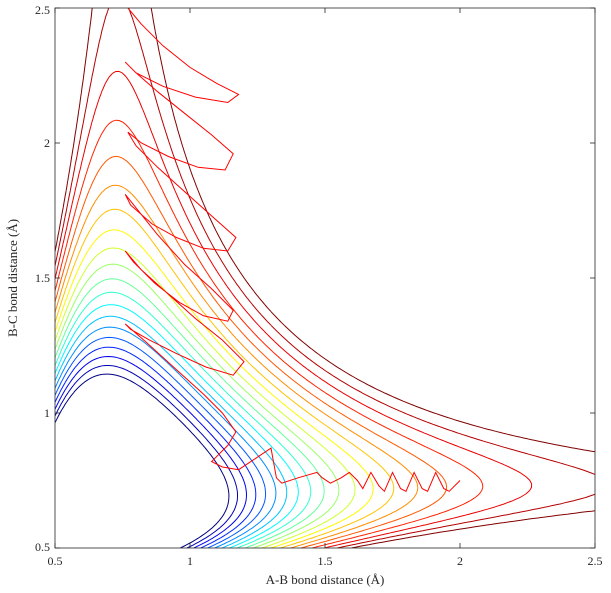 The image size is (611, 593). Describe the element at coordinates (325, 561) in the screenshot. I see `x-tick-label: 1.5` at that location.